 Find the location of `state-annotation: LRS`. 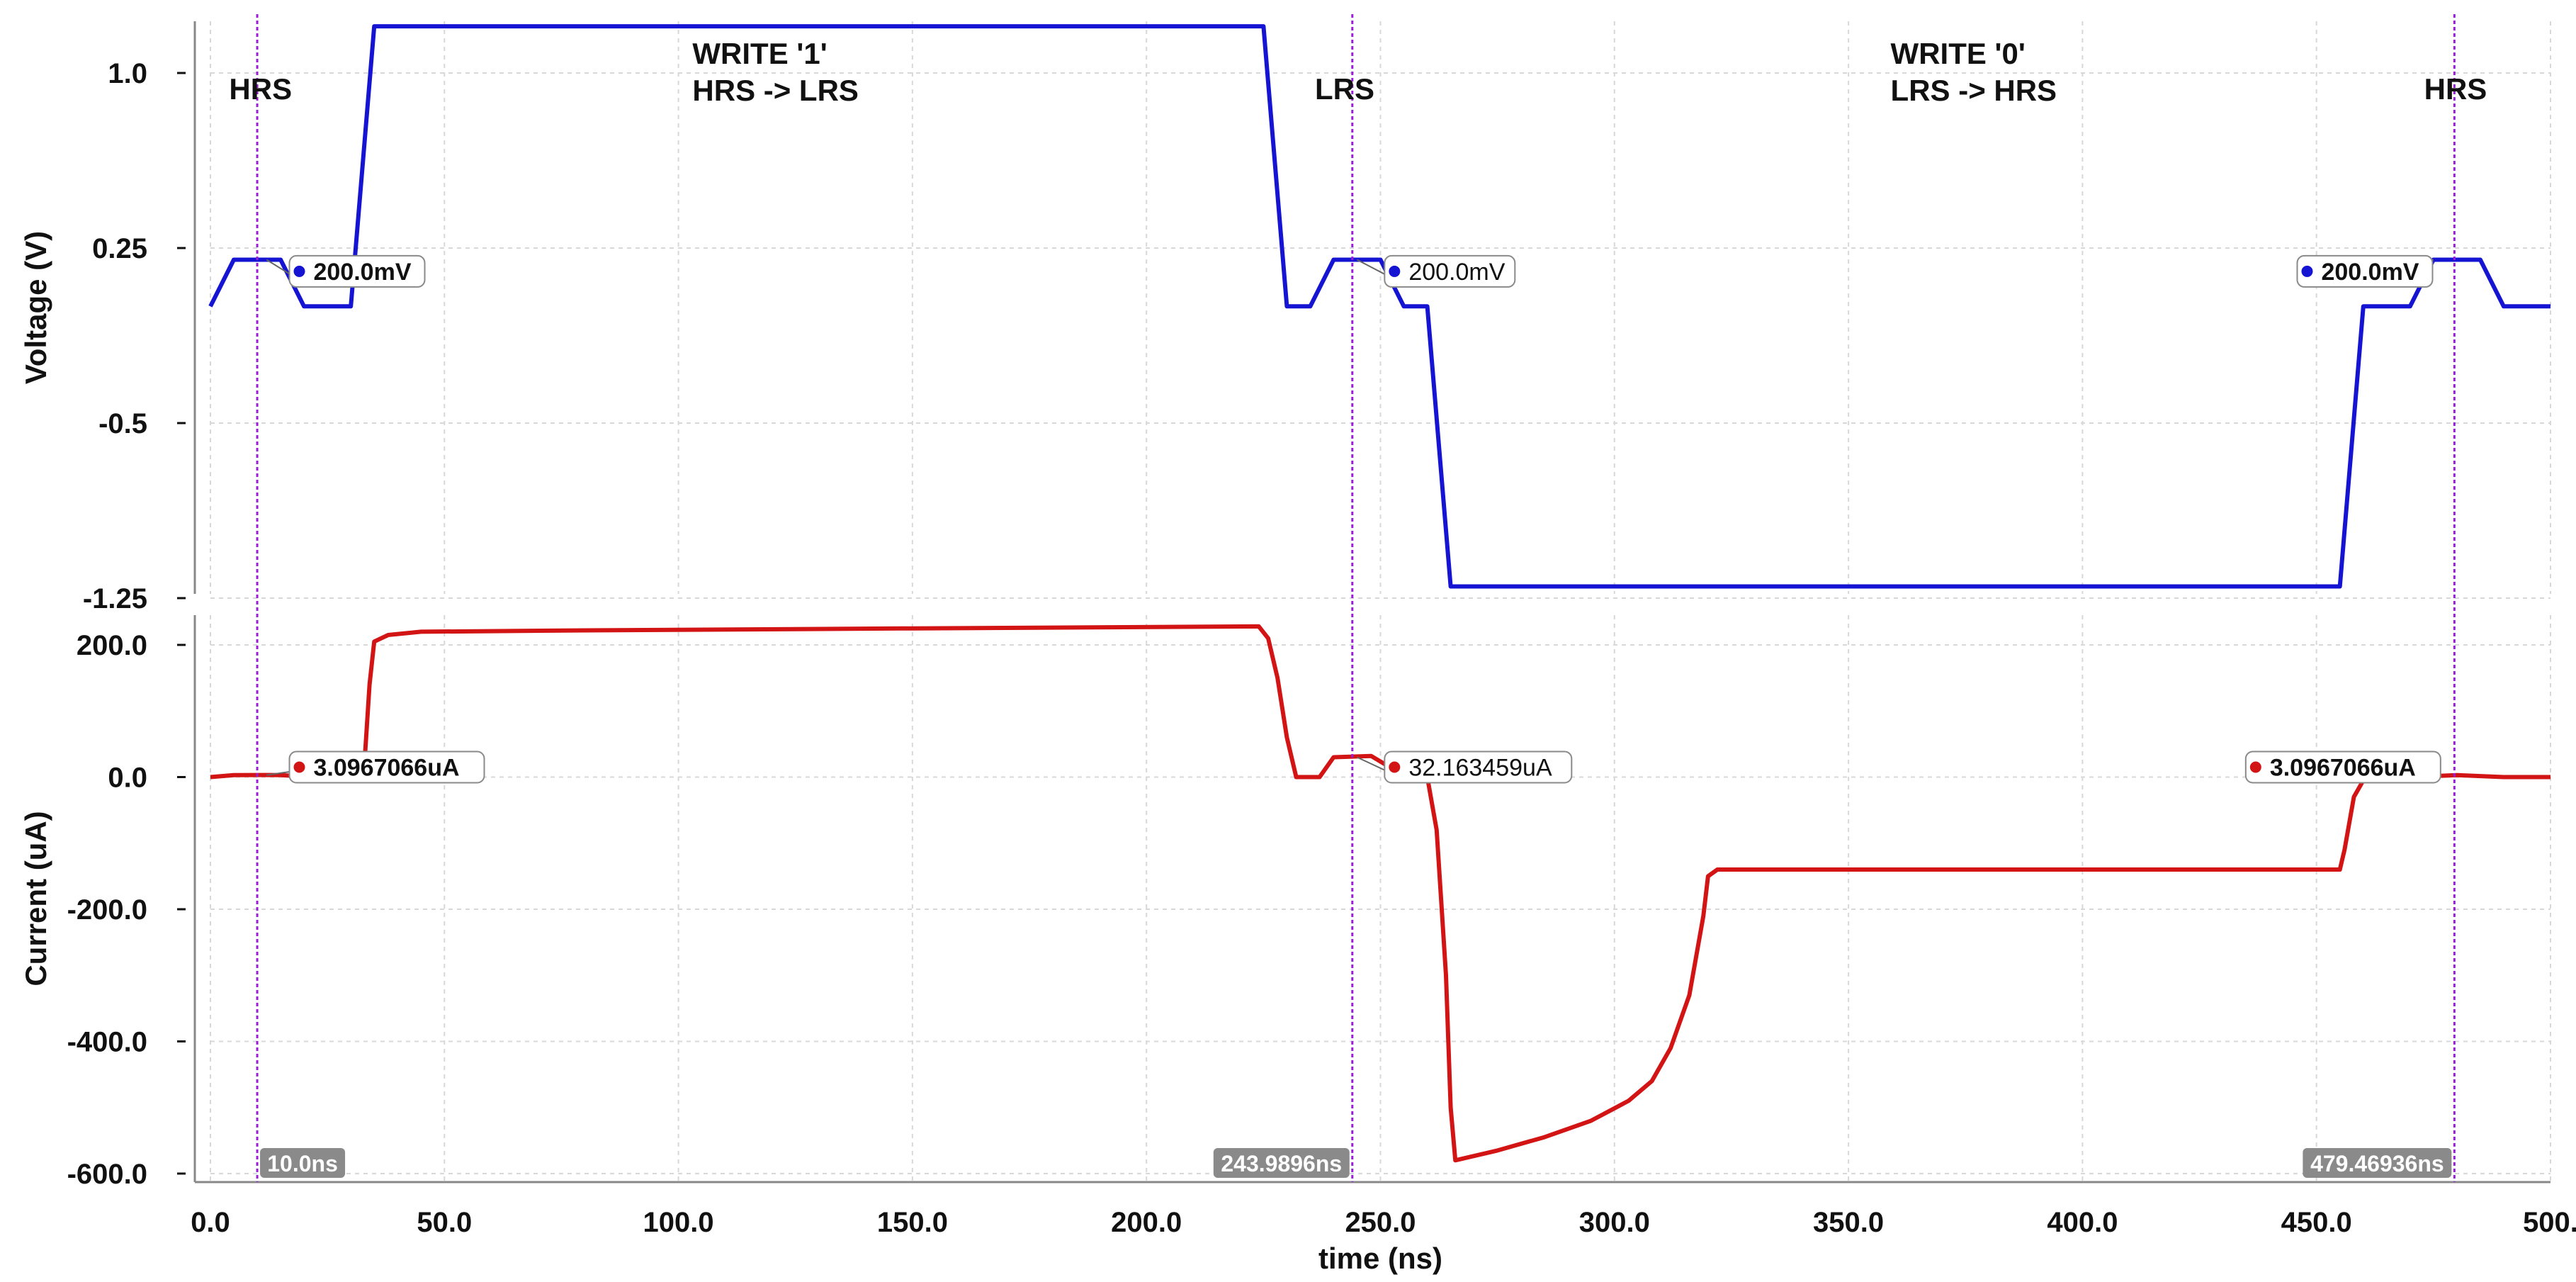

state-annotation: LRS is located at coordinates (1344, 89).